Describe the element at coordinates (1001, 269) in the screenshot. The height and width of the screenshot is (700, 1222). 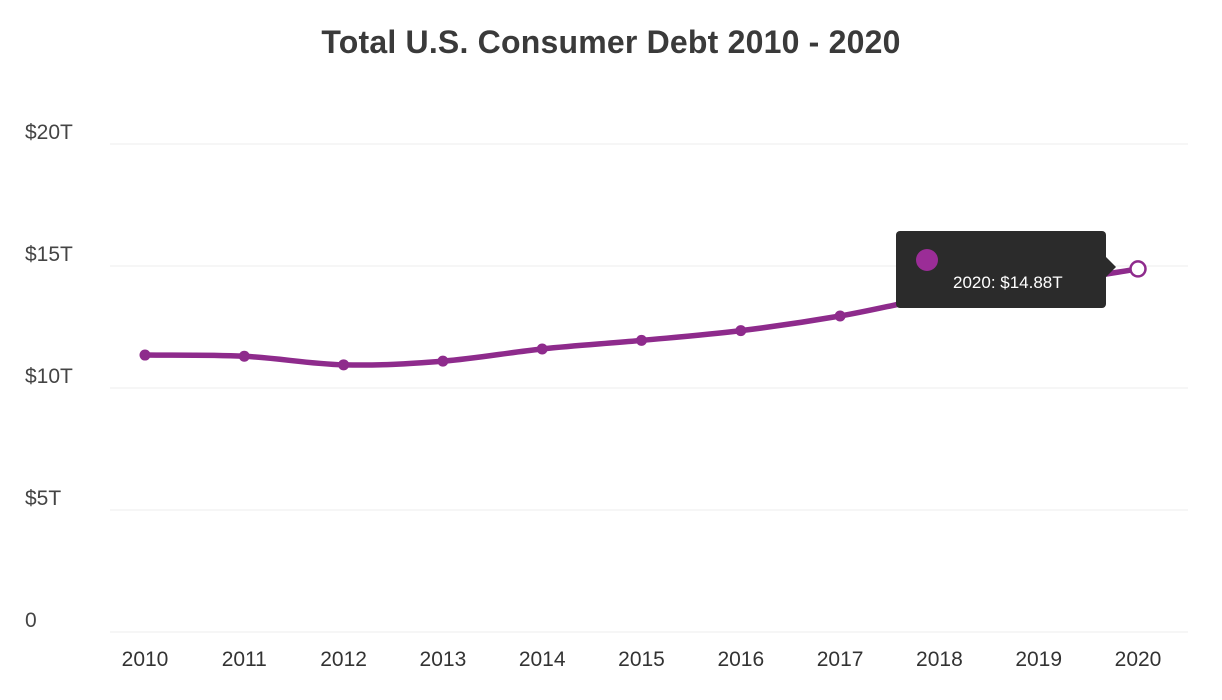
I see `tooltip-box` at that location.